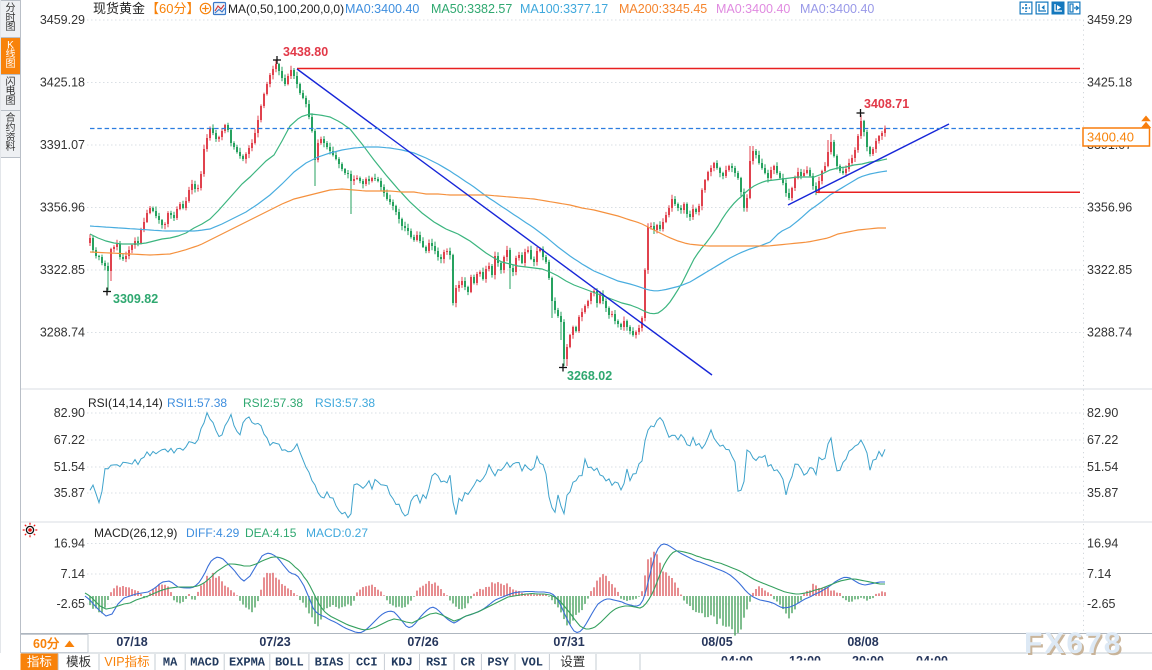 Image resolution: width=1152 pixels, height=670 pixels. Describe the element at coordinates (886, 104) in the screenshot. I see `svg-text: 3408.71` at that location.